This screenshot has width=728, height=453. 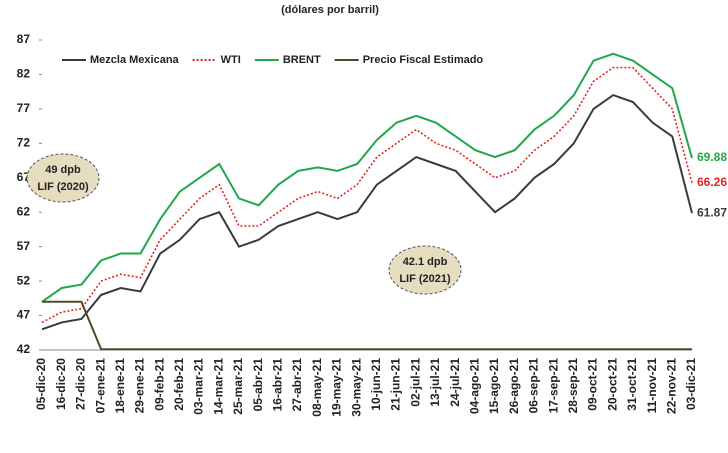 I want to click on y-tick-label: 72, so click(x=24, y=143).